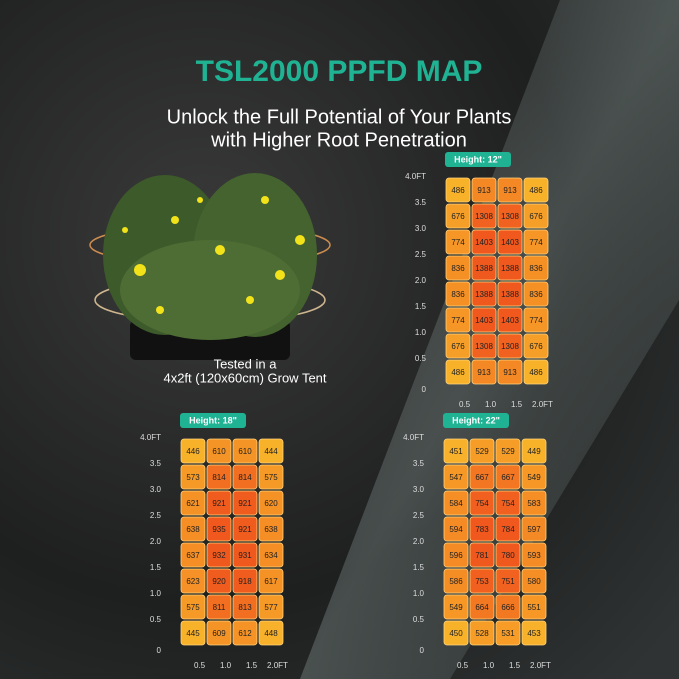 The height and width of the screenshot is (679, 679). Describe the element at coordinates (219, 607) in the screenshot. I see `ppfd-value: 811` at that location.